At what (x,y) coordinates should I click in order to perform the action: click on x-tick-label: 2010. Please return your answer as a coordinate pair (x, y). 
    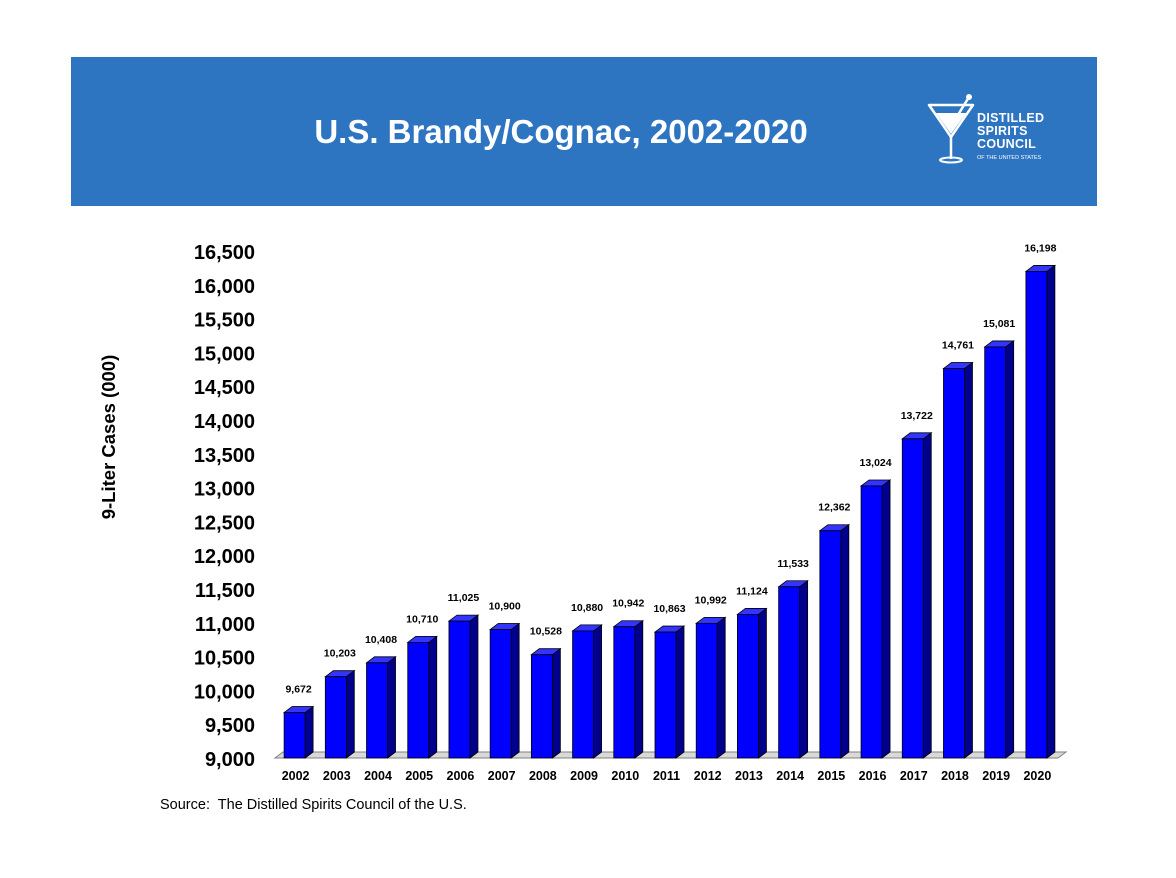
    Looking at the image, I should click on (625, 776).